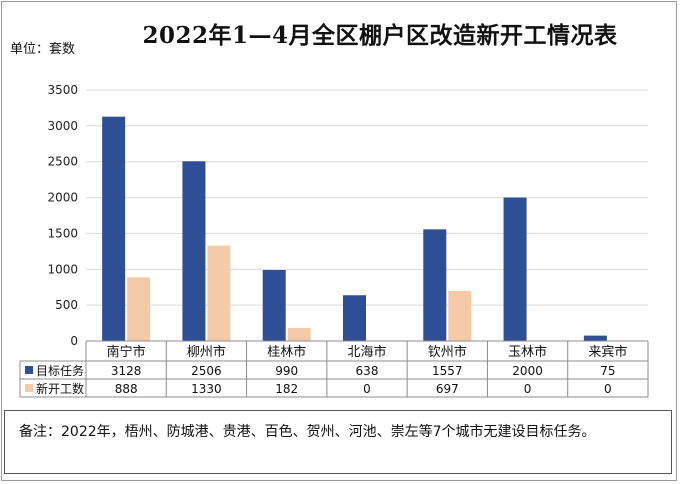 This screenshot has width=680, height=484. I want to click on data-label: 2506, so click(206, 371).